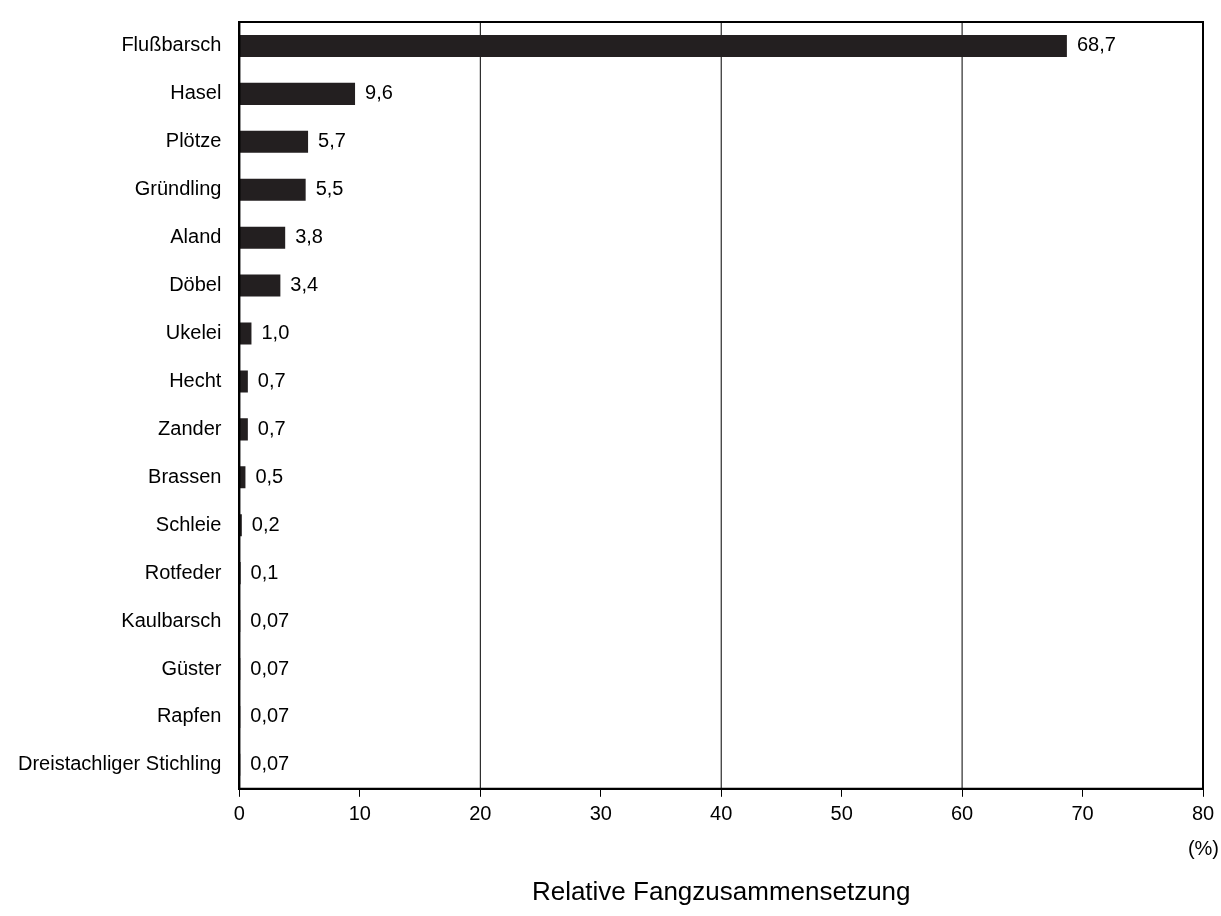  I want to click on y-tick-label: Flußbarsch, so click(171, 44).